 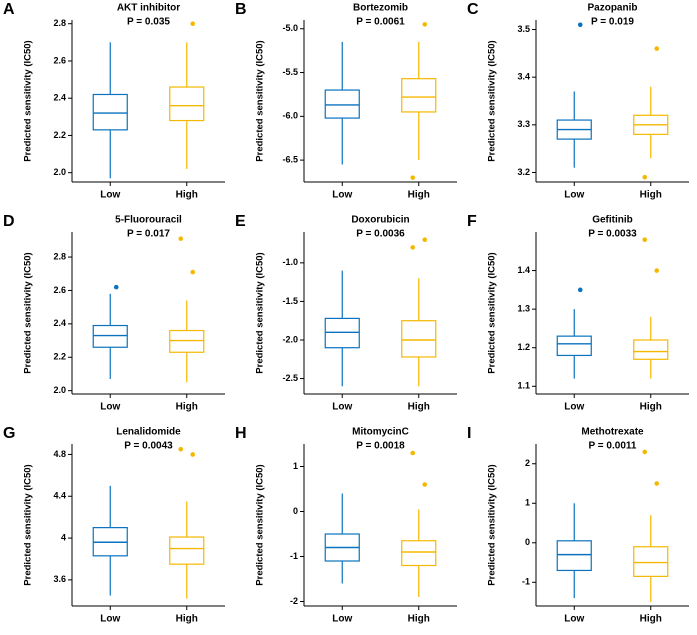 What do you see at coordinates (523, 124) in the screenshot?
I see `y-tick-label: 3.3` at bounding box center [523, 124].